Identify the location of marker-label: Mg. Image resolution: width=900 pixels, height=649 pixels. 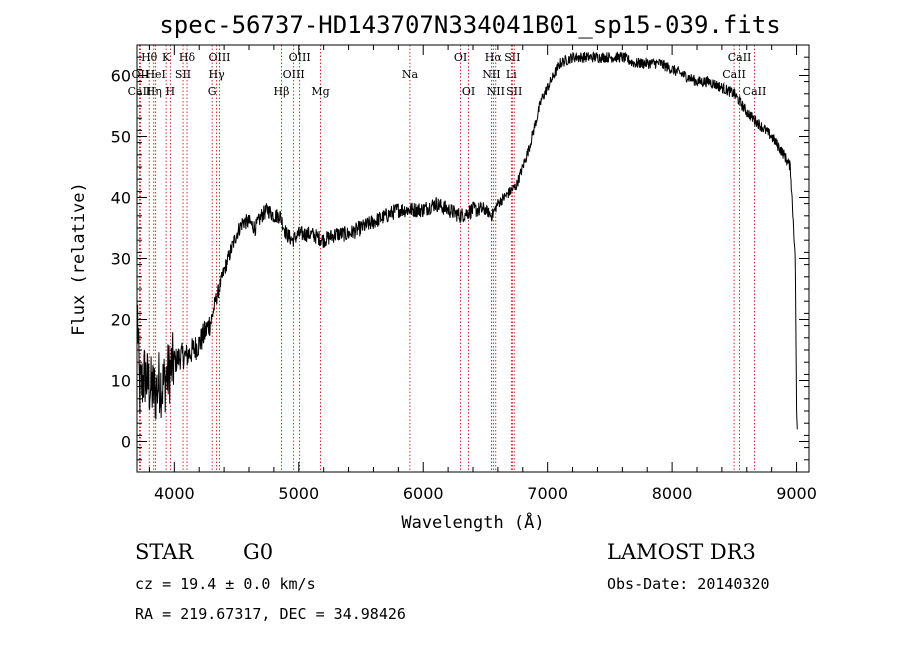
(320, 91).